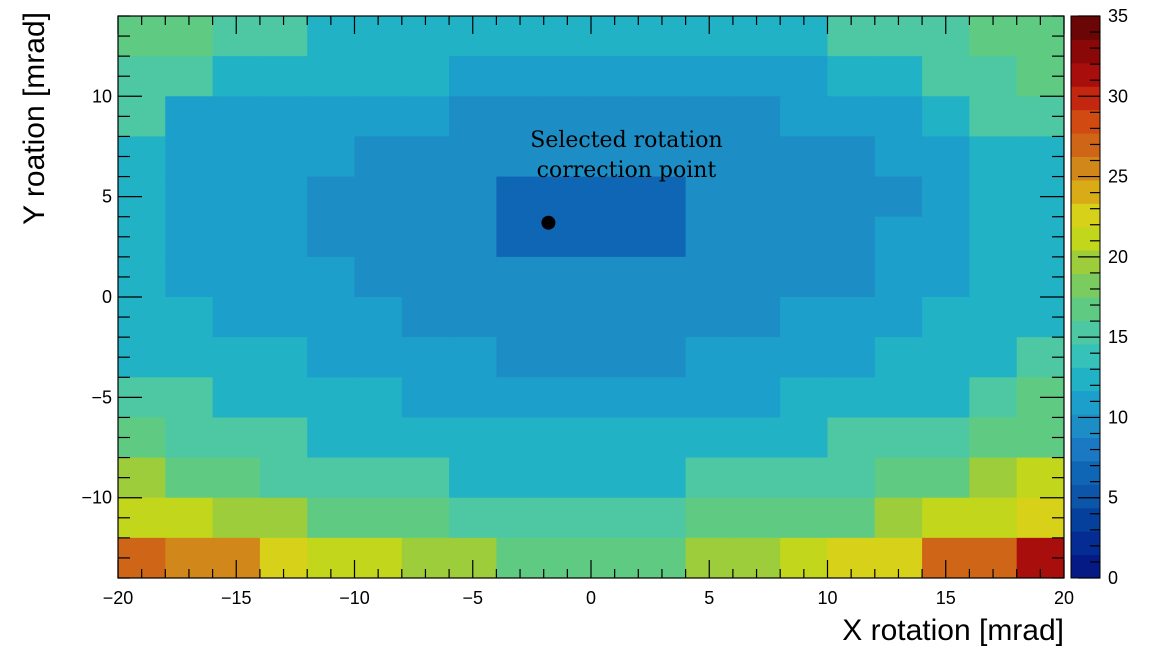  Describe the element at coordinates (96, 498) in the screenshot. I see `y-tick-label: −10` at that location.